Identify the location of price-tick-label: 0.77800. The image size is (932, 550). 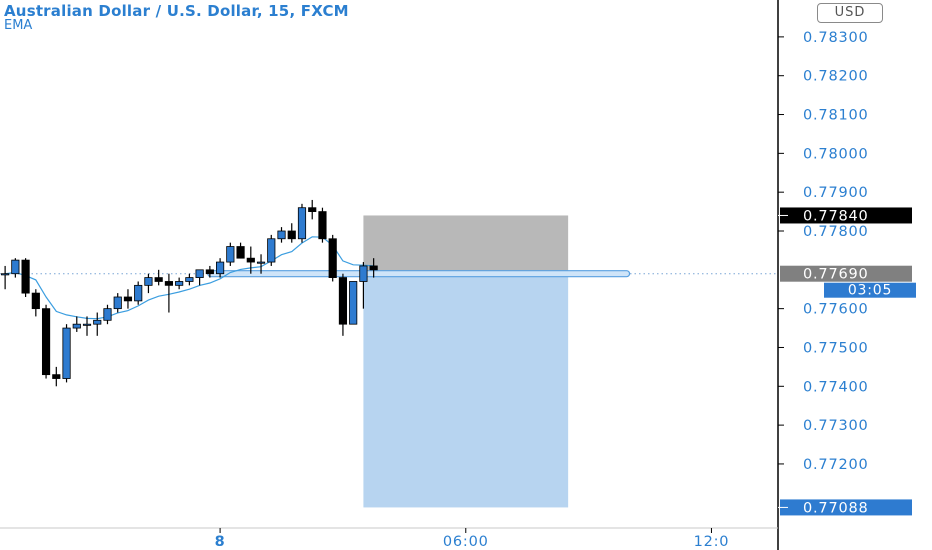
(836, 232).